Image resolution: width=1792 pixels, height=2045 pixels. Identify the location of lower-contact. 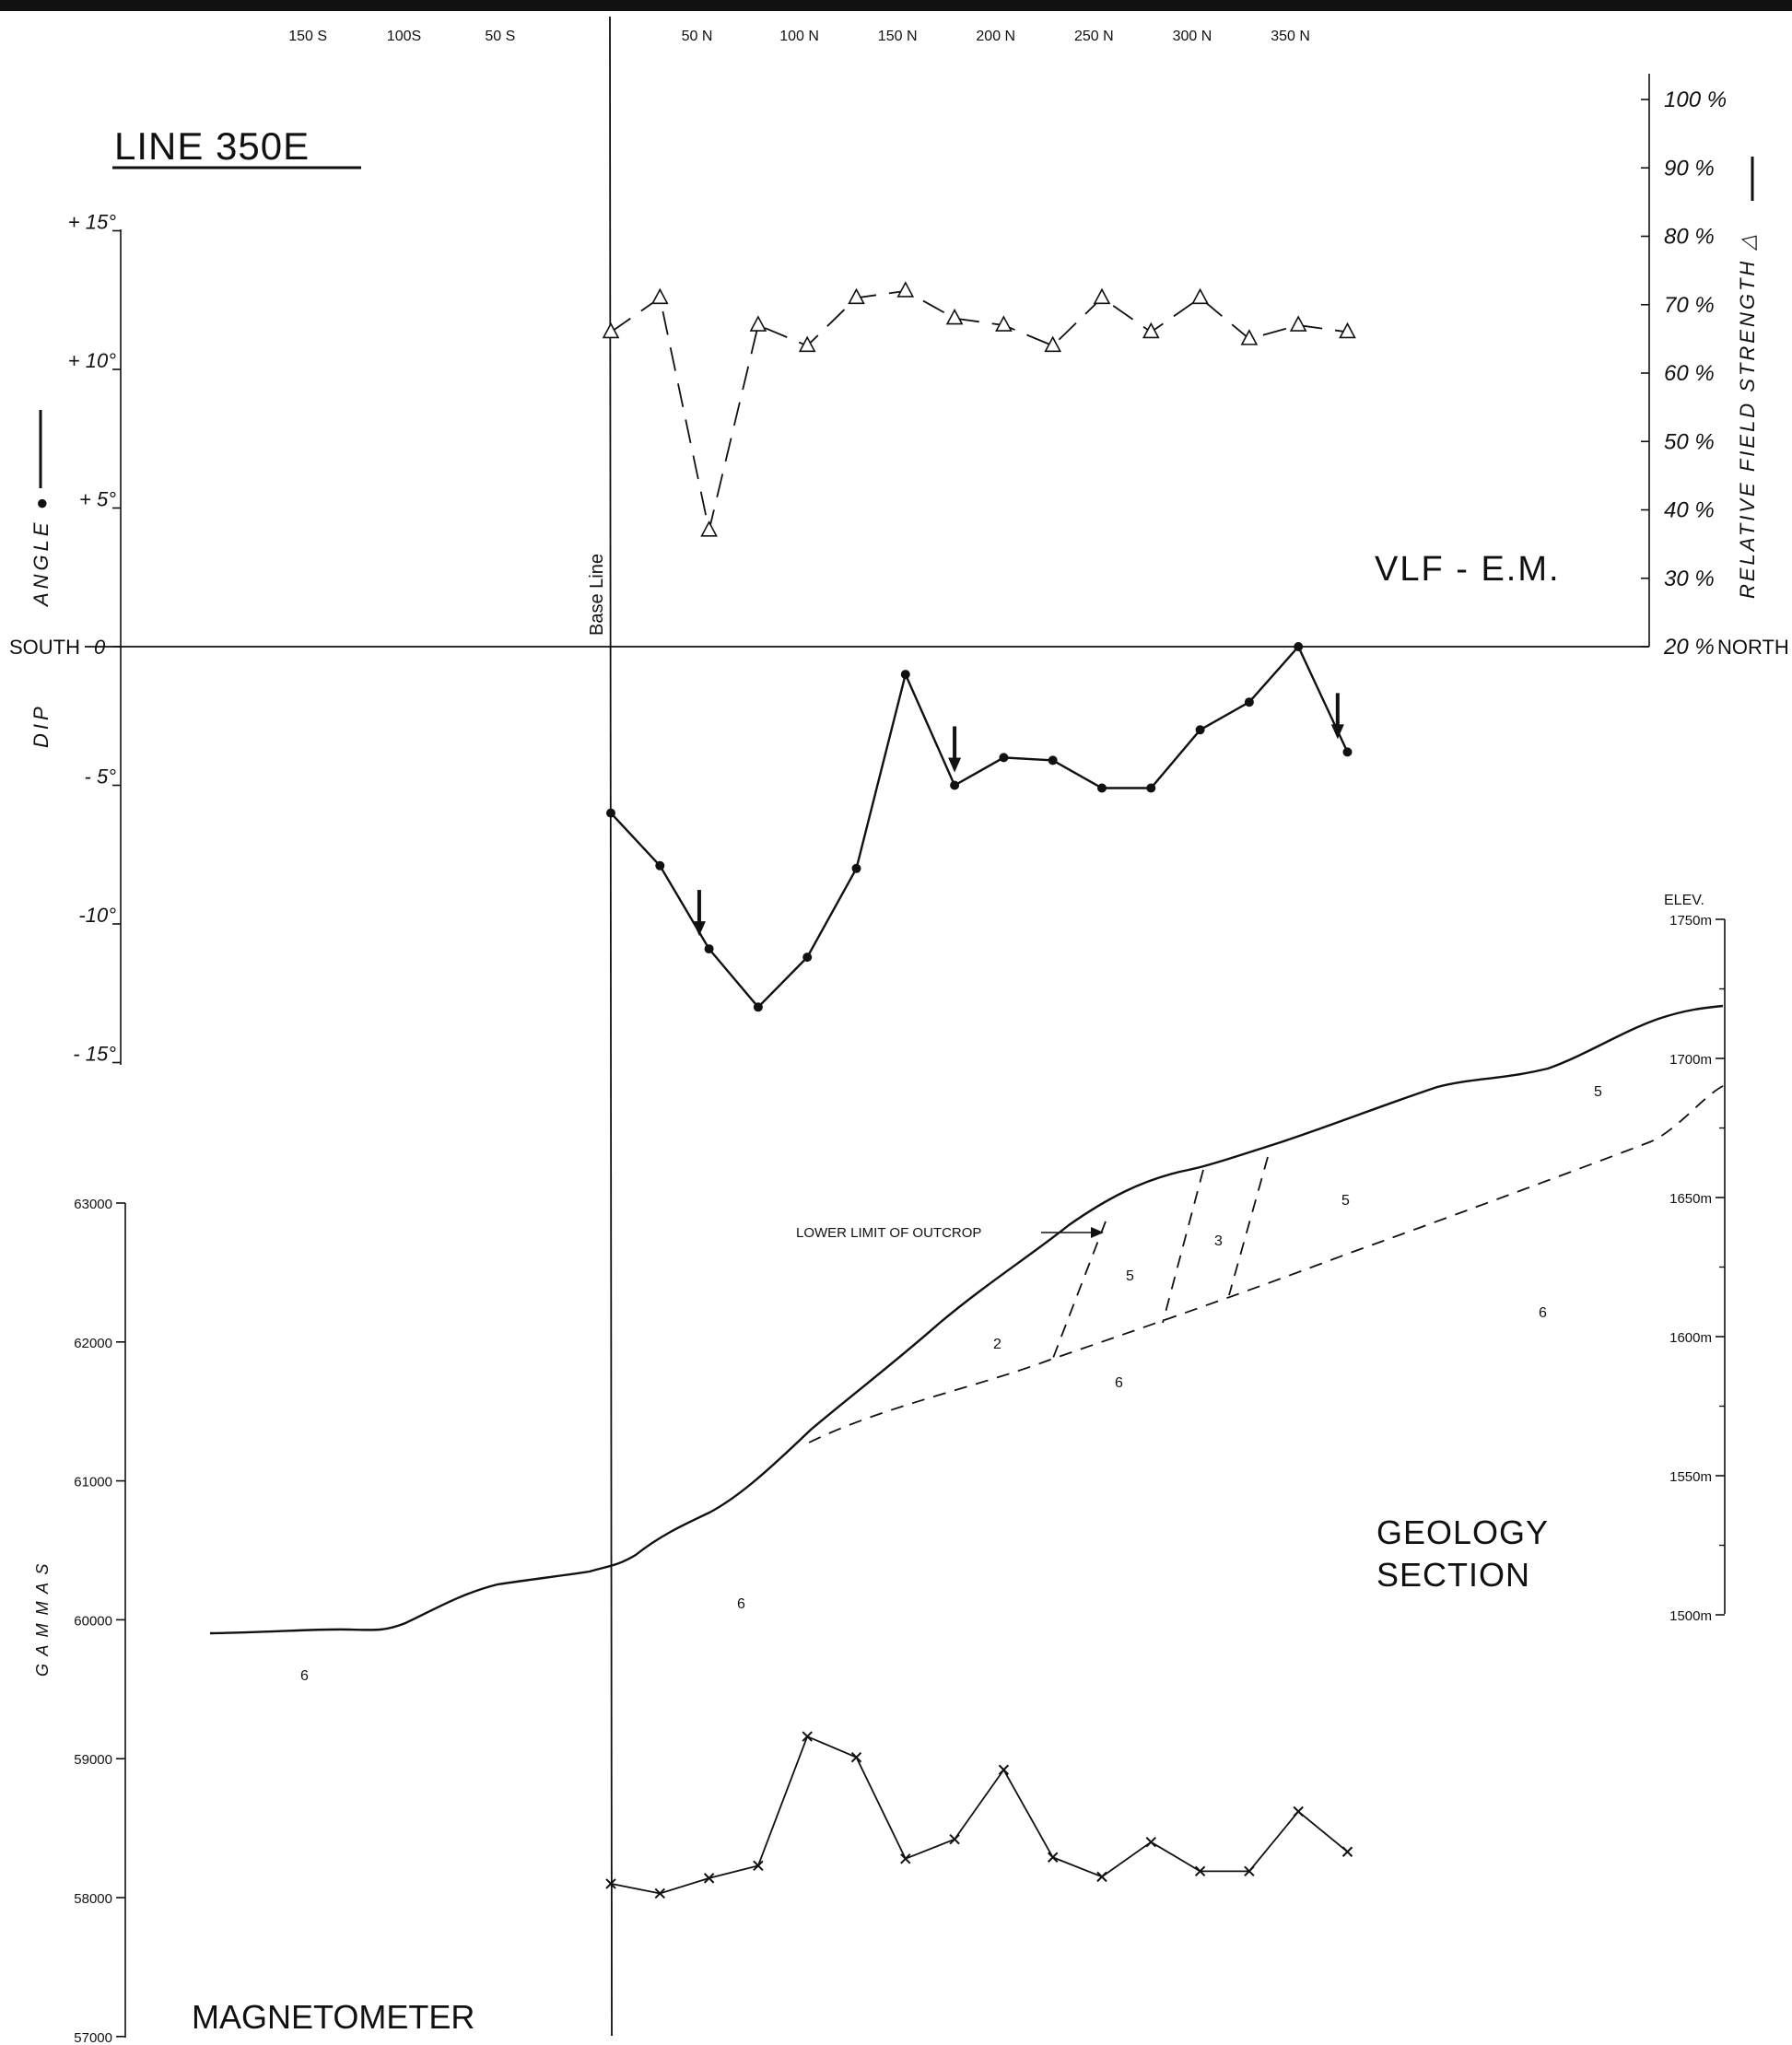
(1267, 1263).